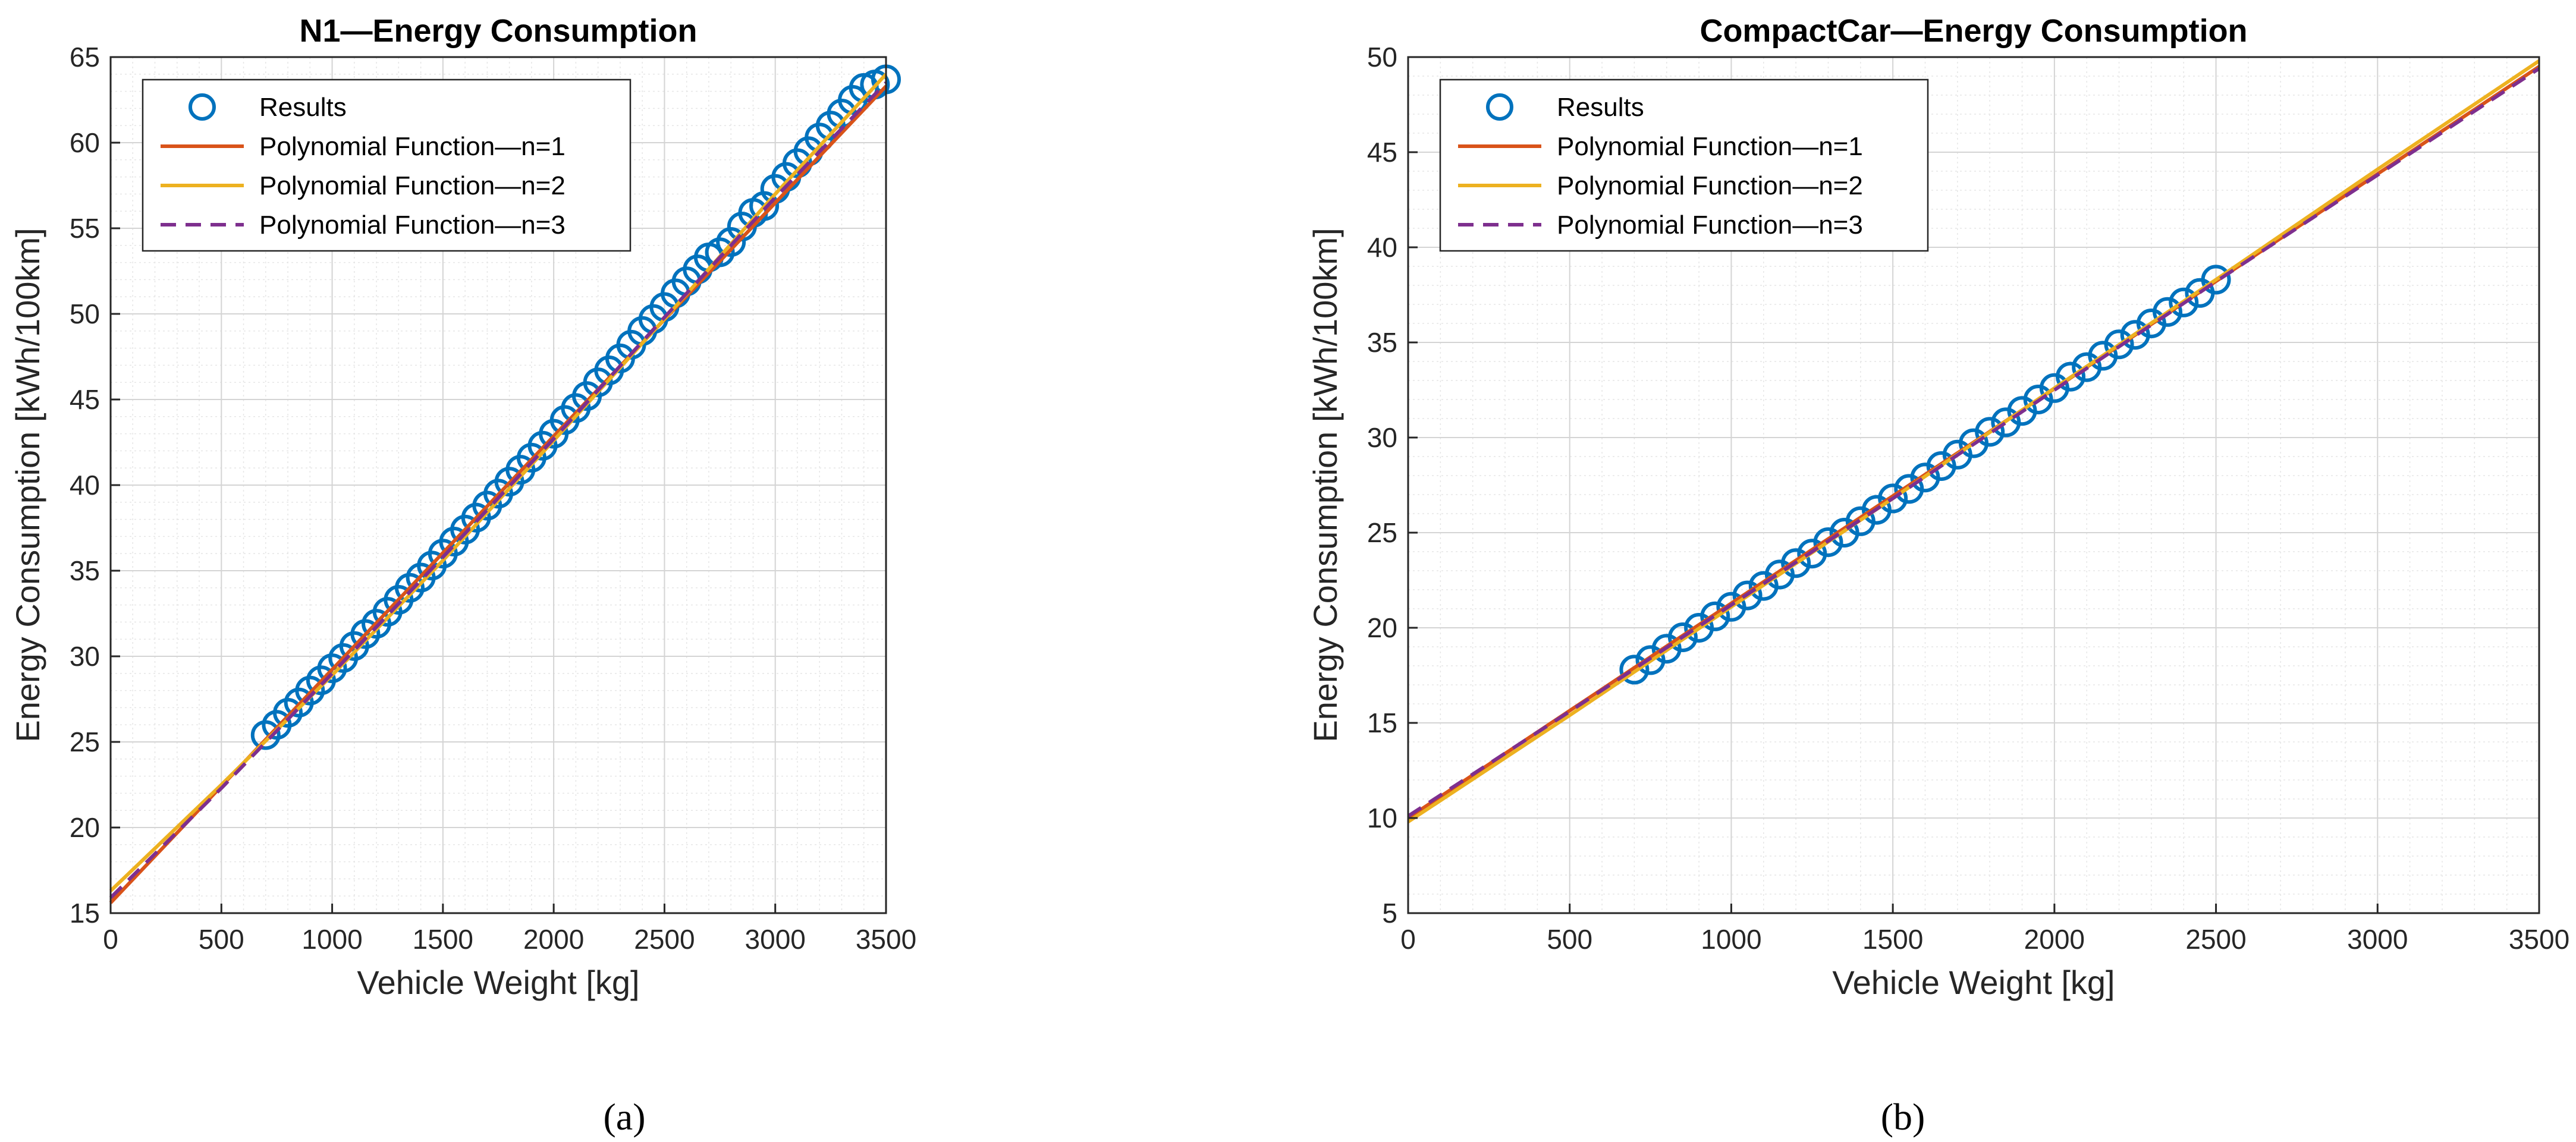 This screenshot has height=1142, width=2576. What do you see at coordinates (85, 228) in the screenshot?
I see `y-tick-label: 55` at bounding box center [85, 228].